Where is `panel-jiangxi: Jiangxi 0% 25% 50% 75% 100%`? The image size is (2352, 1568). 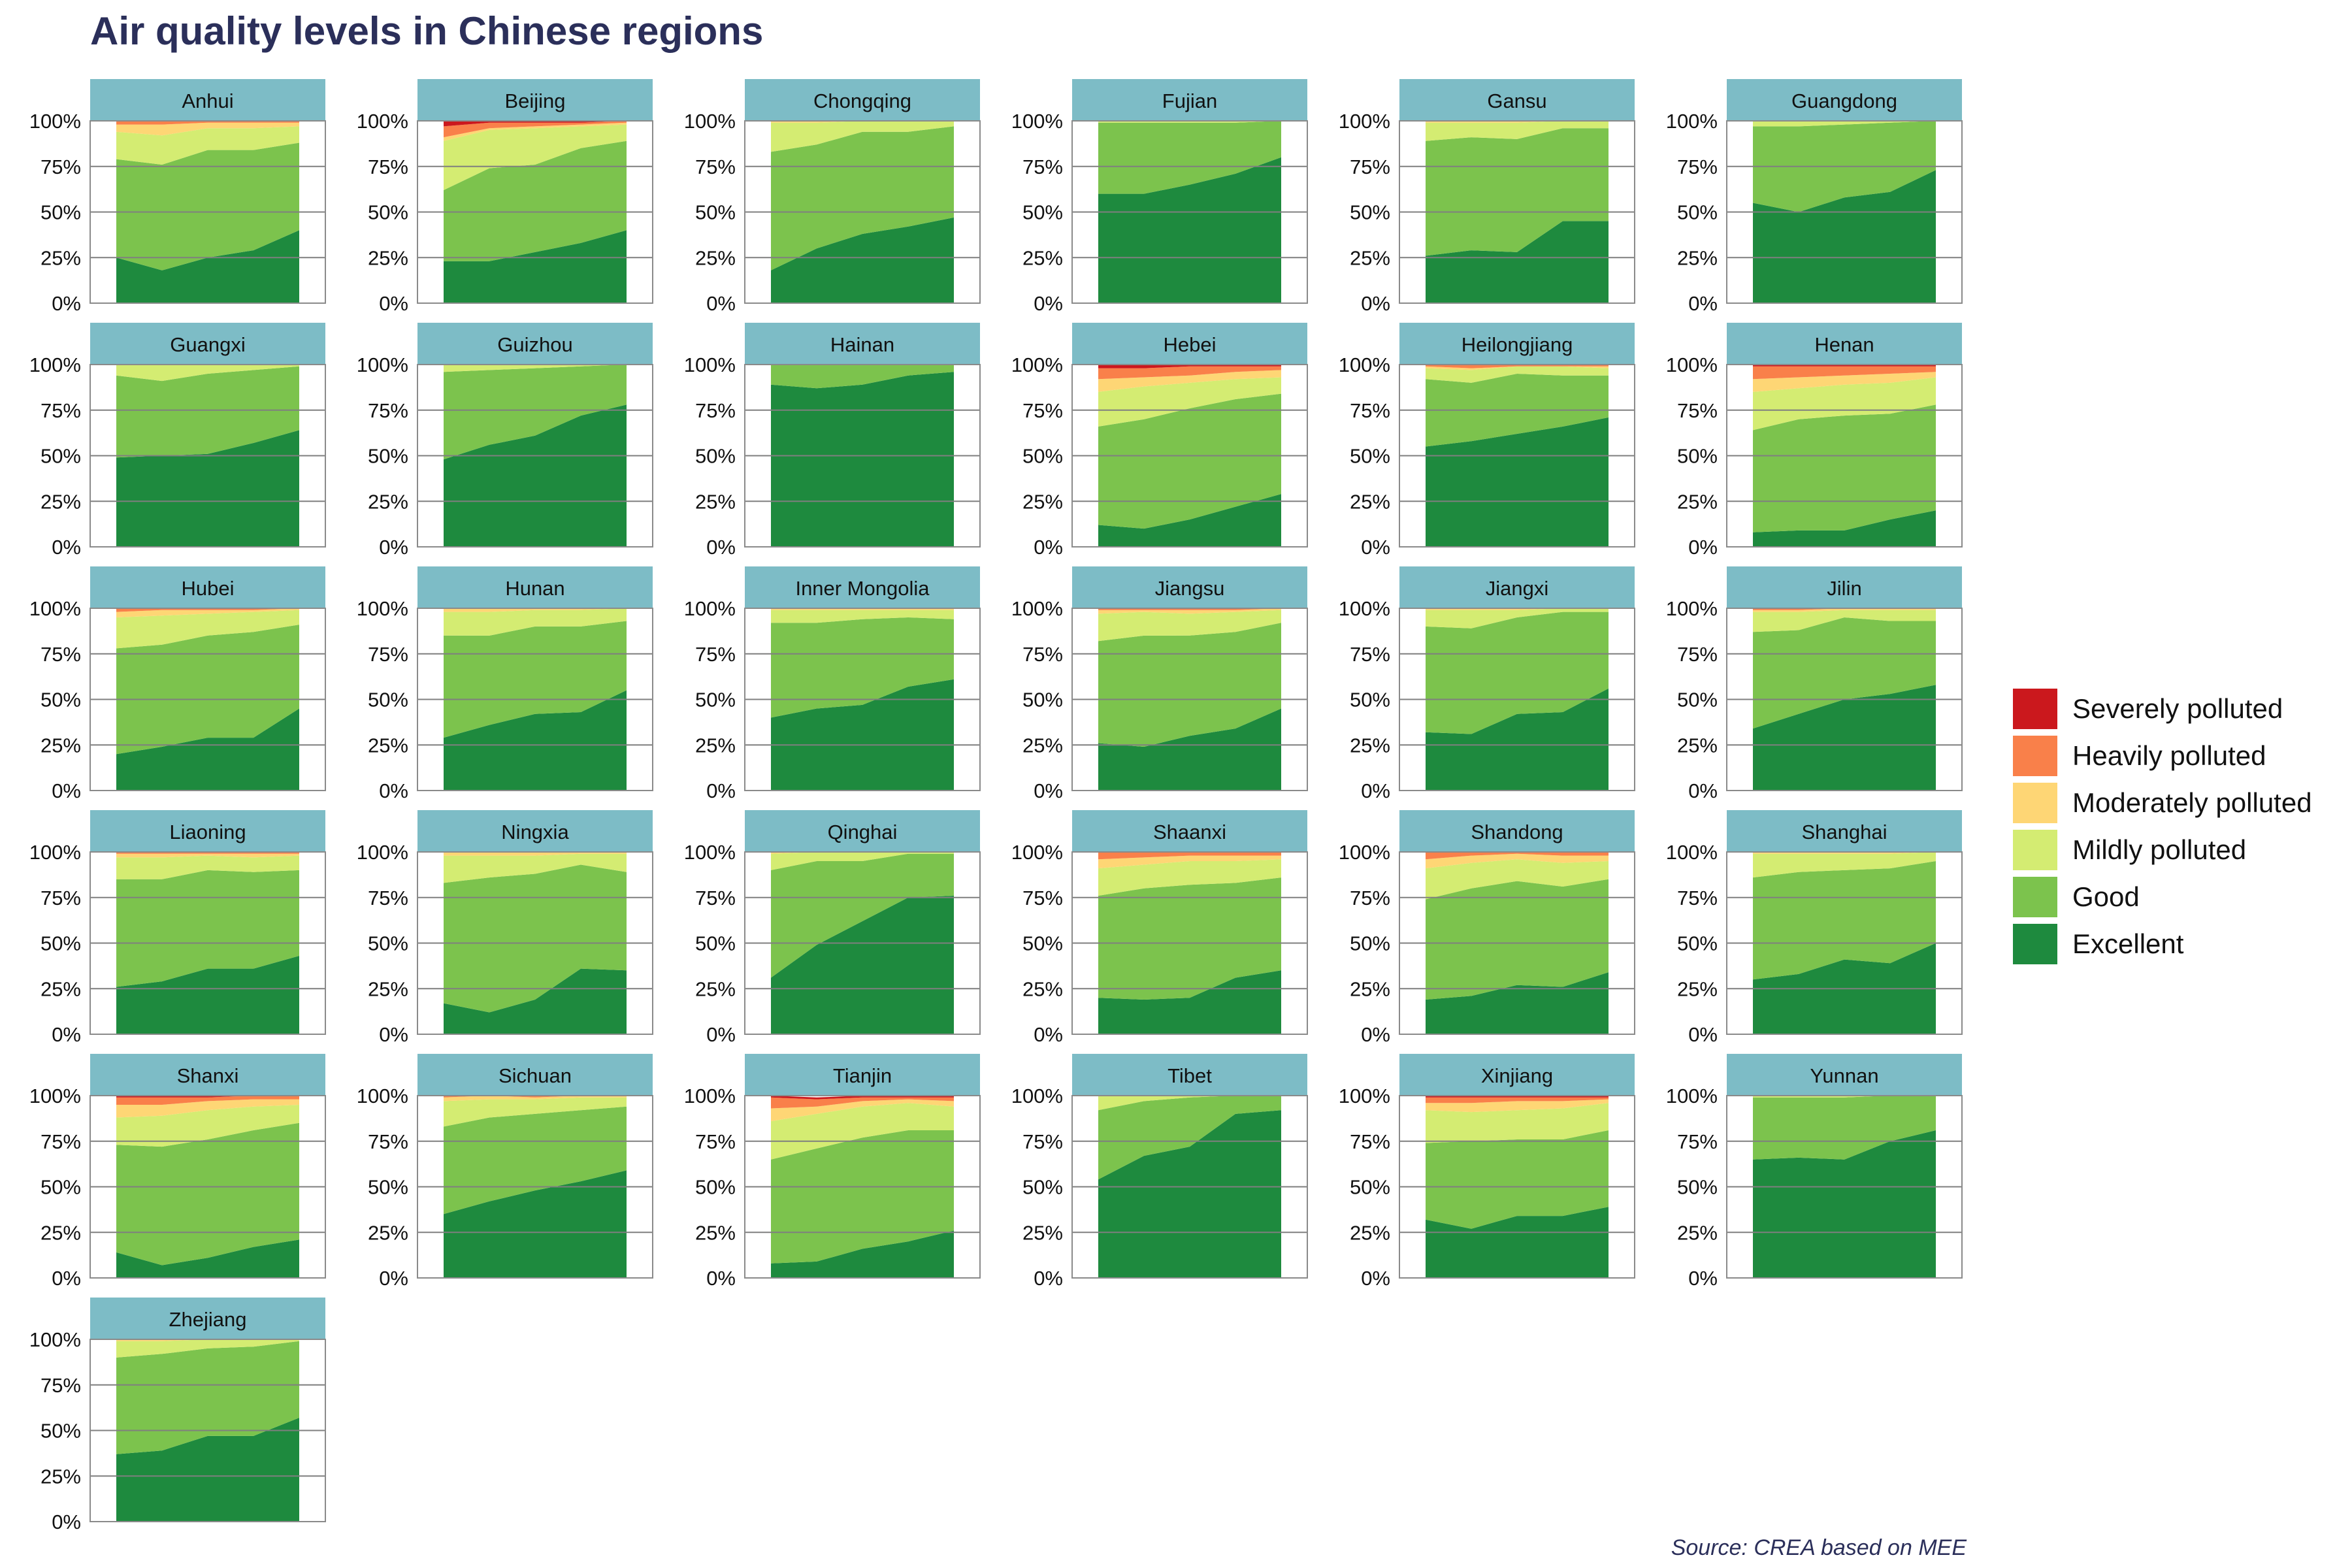 panel-jiangxi: Jiangxi 0% 25% 50% 75% 100% is located at coordinates (1487, 684).